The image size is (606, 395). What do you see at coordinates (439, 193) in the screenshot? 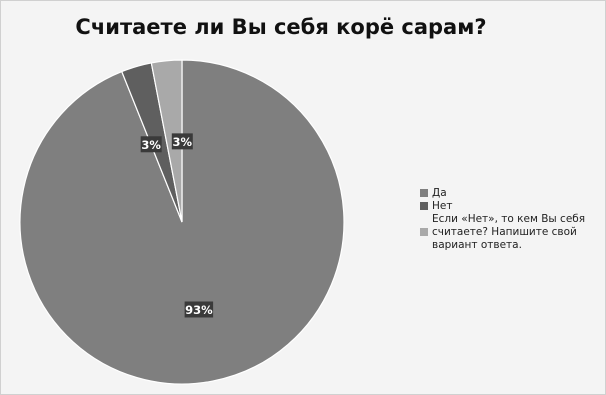
I see `legend-label: Да` at bounding box center [439, 193].